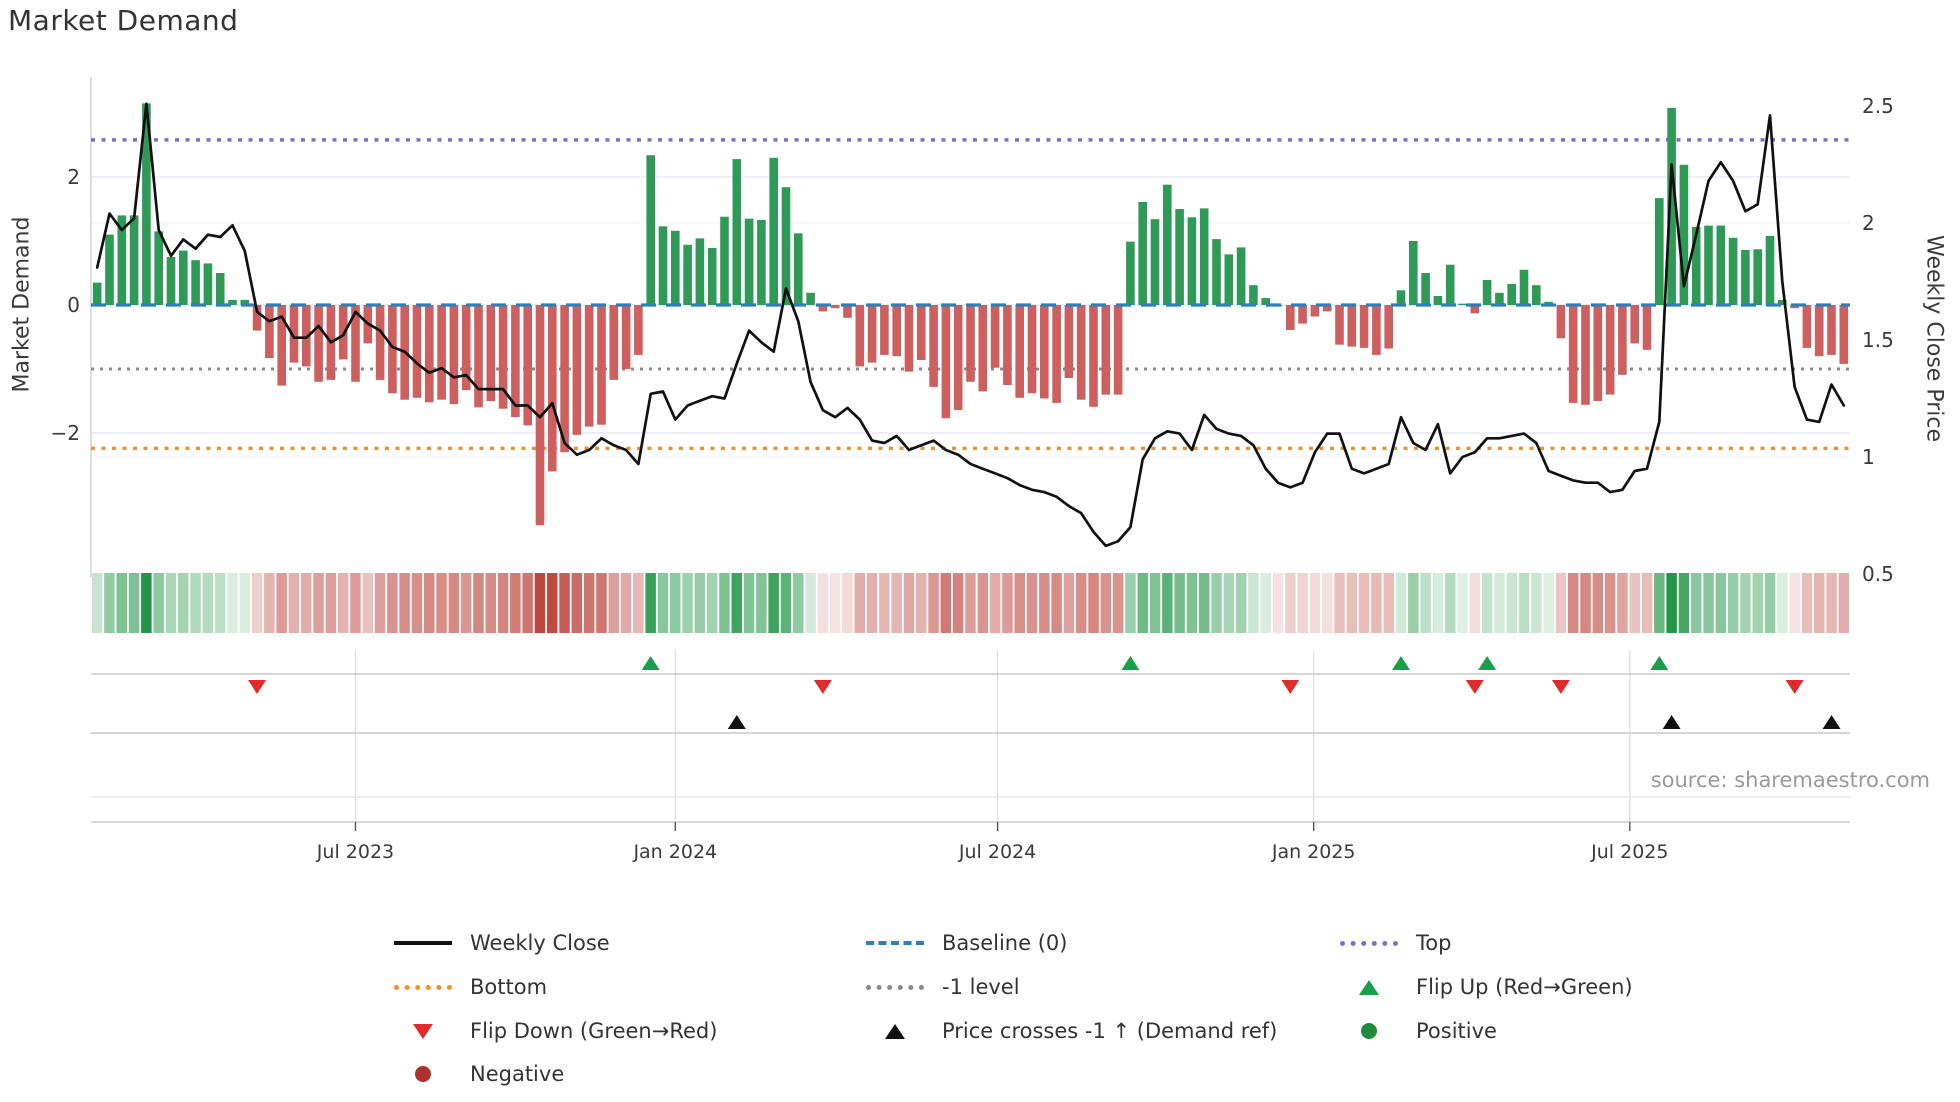  What do you see at coordinates (1418, 1031) in the screenshot?
I see `legend-item: Positive` at bounding box center [1418, 1031].